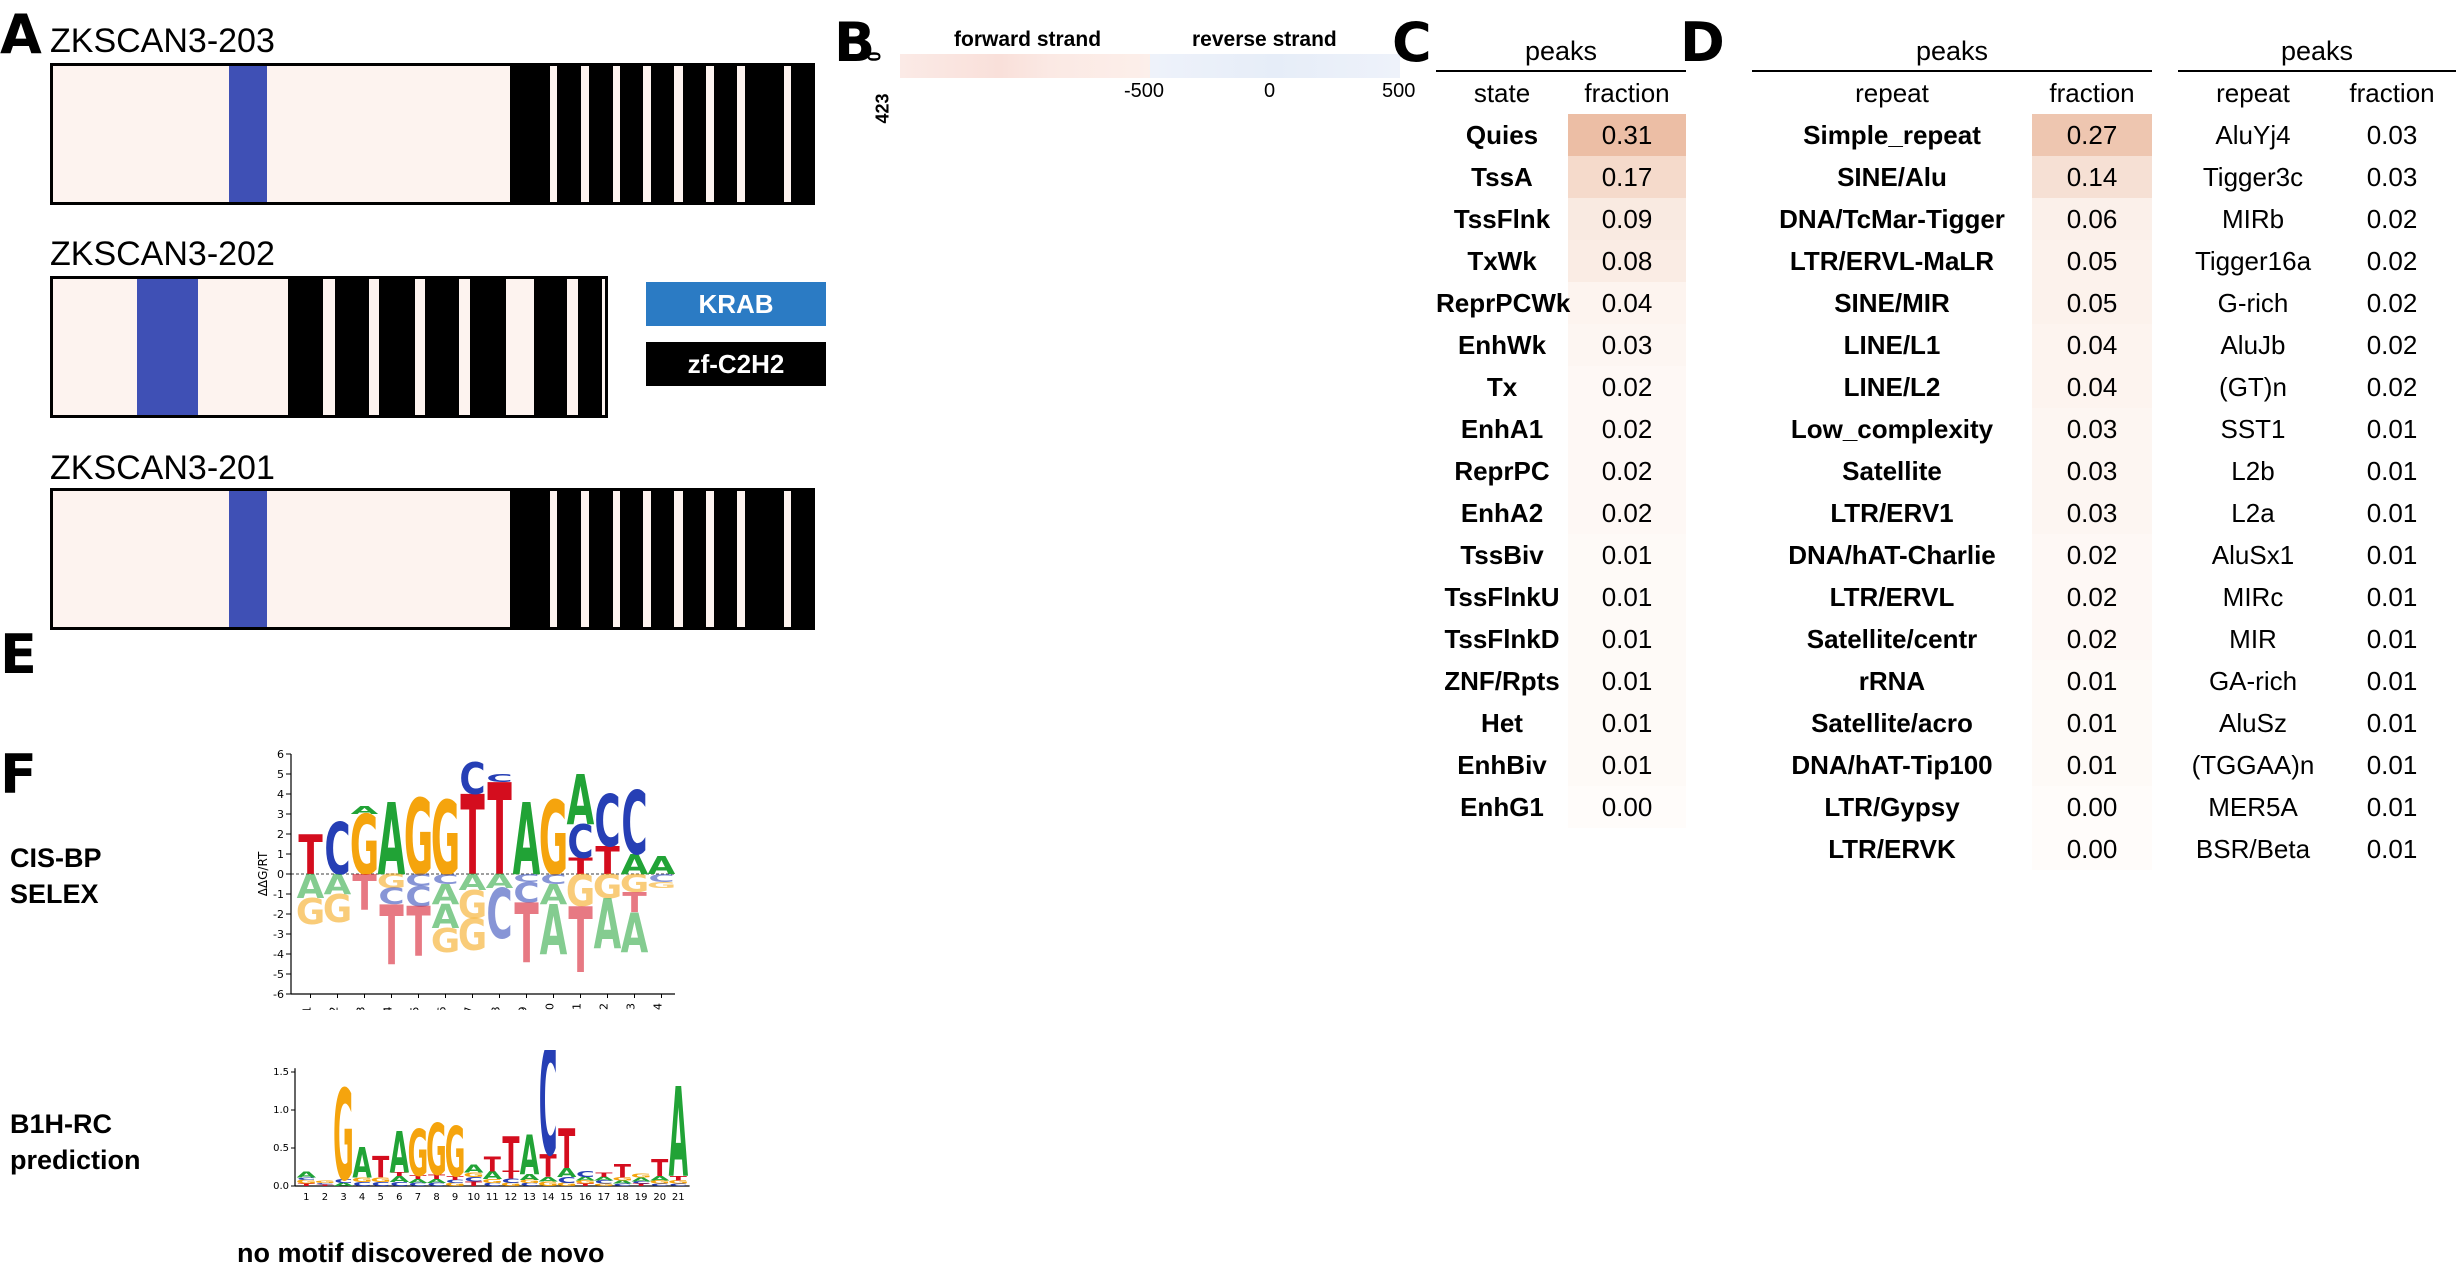  Describe the element at coordinates (2253, 345) in the screenshot. I see `row-label: AluJb` at that location.